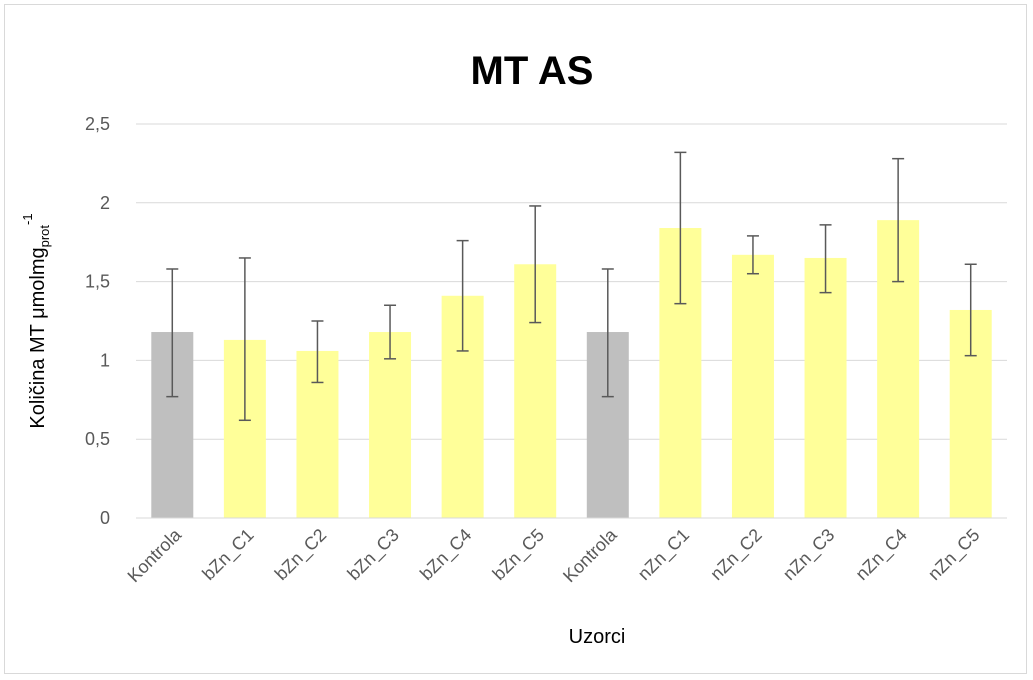 Image resolution: width=1033 pixels, height=680 pixels. I want to click on y-tick-label: 2,5, so click(97, 124).